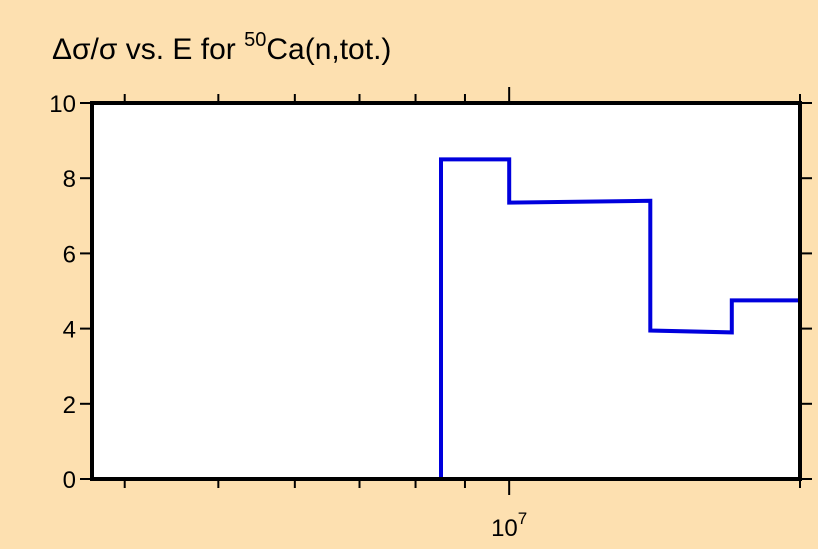 The image size is (818, 549). What do you see at coordinates (69, 480) in the screenshot?
I see `y-tick-label: 0` at bounding box center [69, 480].